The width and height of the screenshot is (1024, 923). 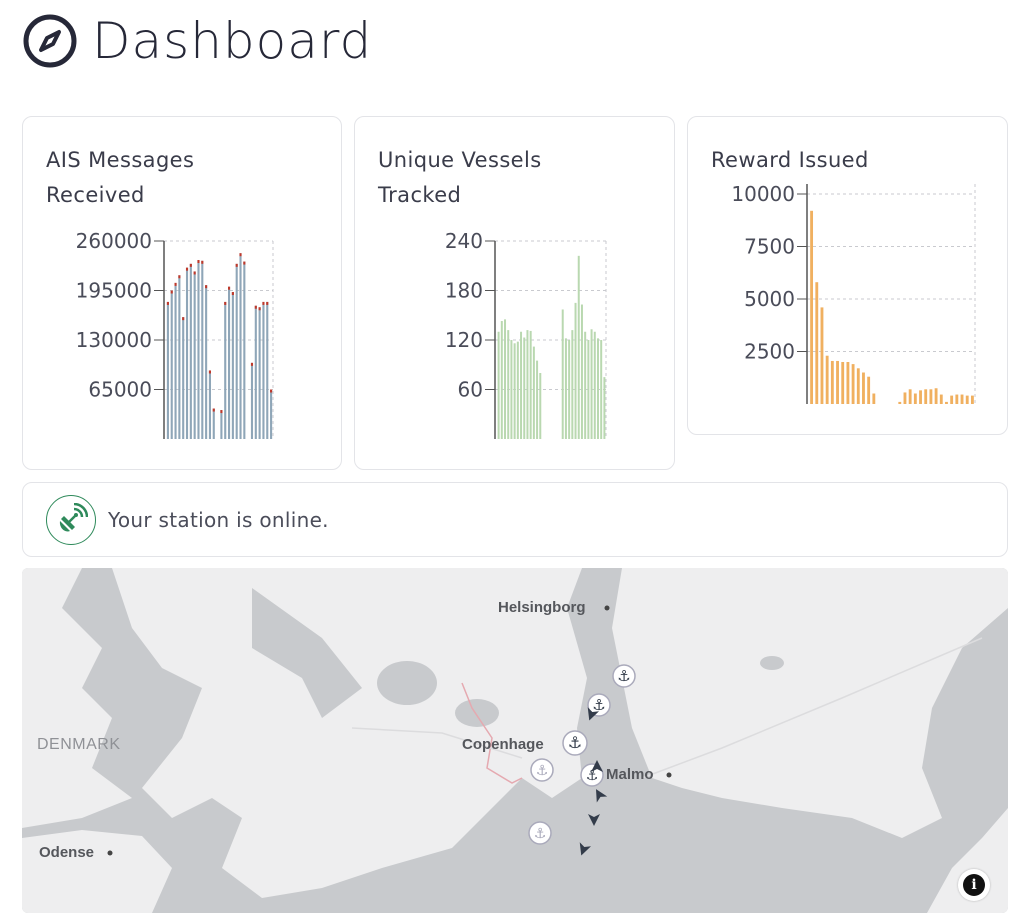 What do you see at coordinates (114, 291) in the screenshot?
I see `chart-tick-label: 195000` at bounding box center [114, 291].